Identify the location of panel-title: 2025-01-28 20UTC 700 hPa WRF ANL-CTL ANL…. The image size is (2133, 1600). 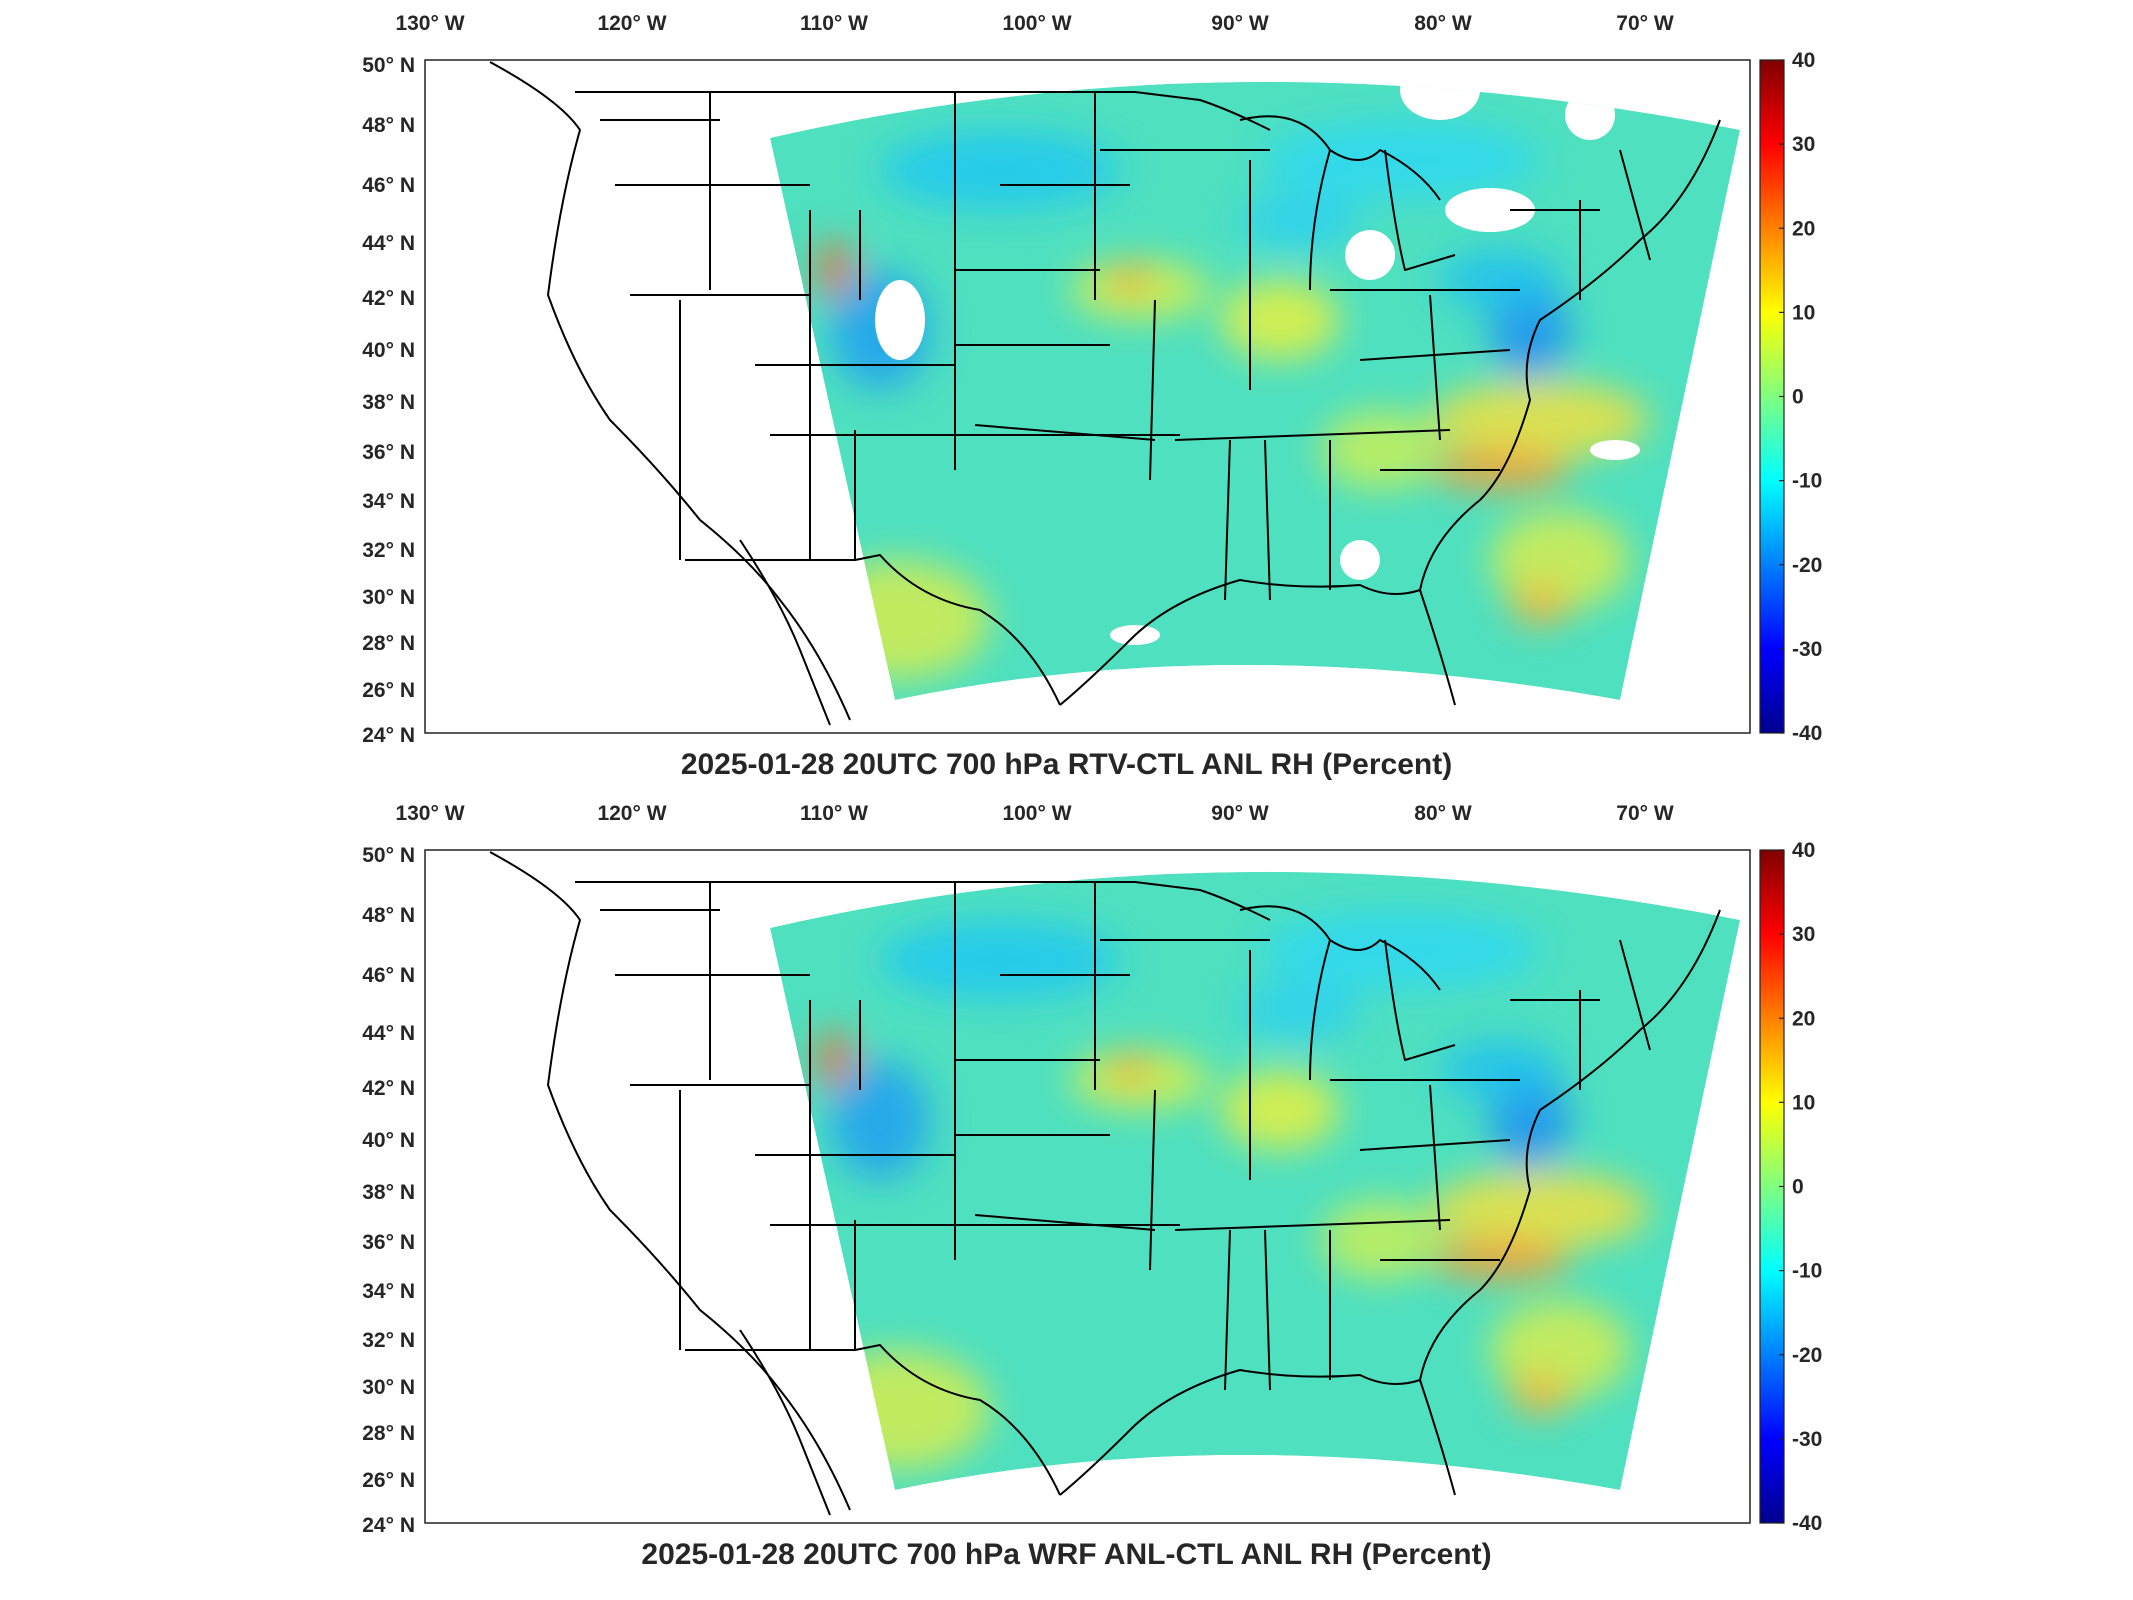
(1066, 1554).